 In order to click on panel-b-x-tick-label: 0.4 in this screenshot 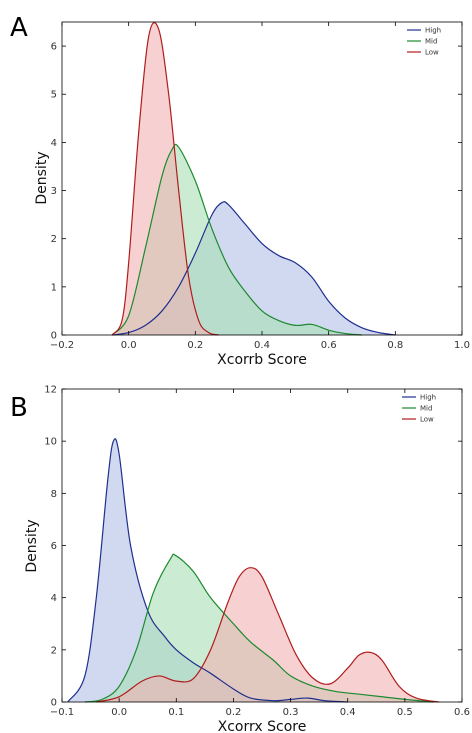, I will do `click(348, 712)`.